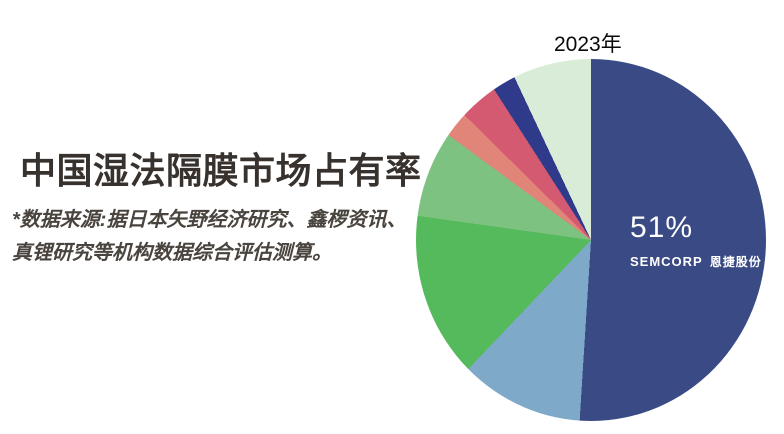 The image size is (784, 434). I want to click on semcorp-logo-wordmark: SEMCORP, so click(666, 261).